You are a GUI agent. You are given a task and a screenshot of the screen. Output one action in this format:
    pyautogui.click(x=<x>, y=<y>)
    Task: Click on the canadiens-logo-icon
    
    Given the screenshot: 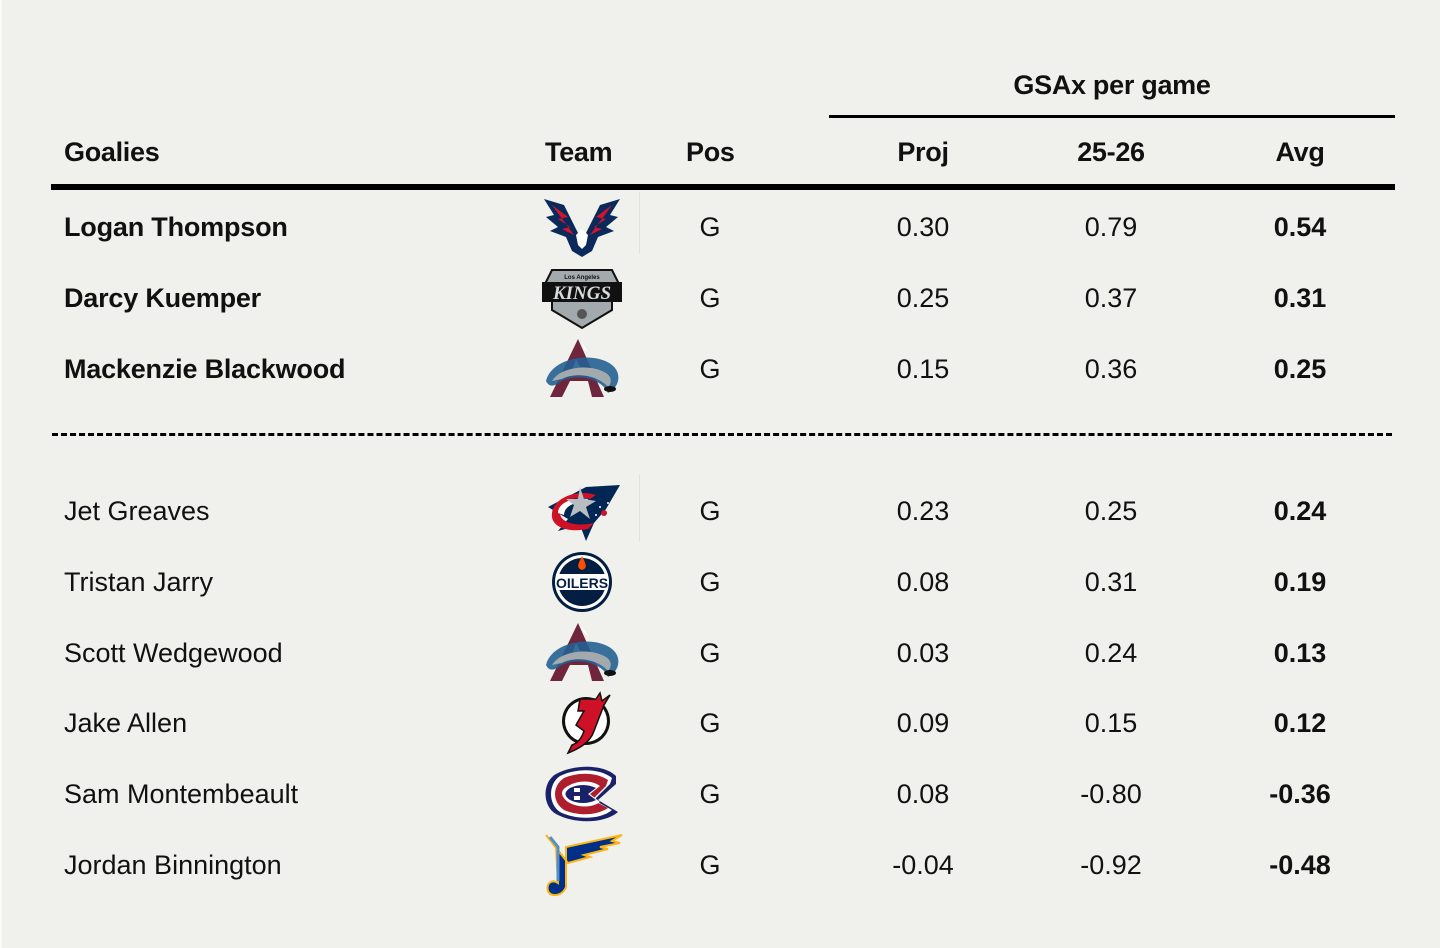 What is the action you would take?
    pyautogui.click(x=582, y=794)
    